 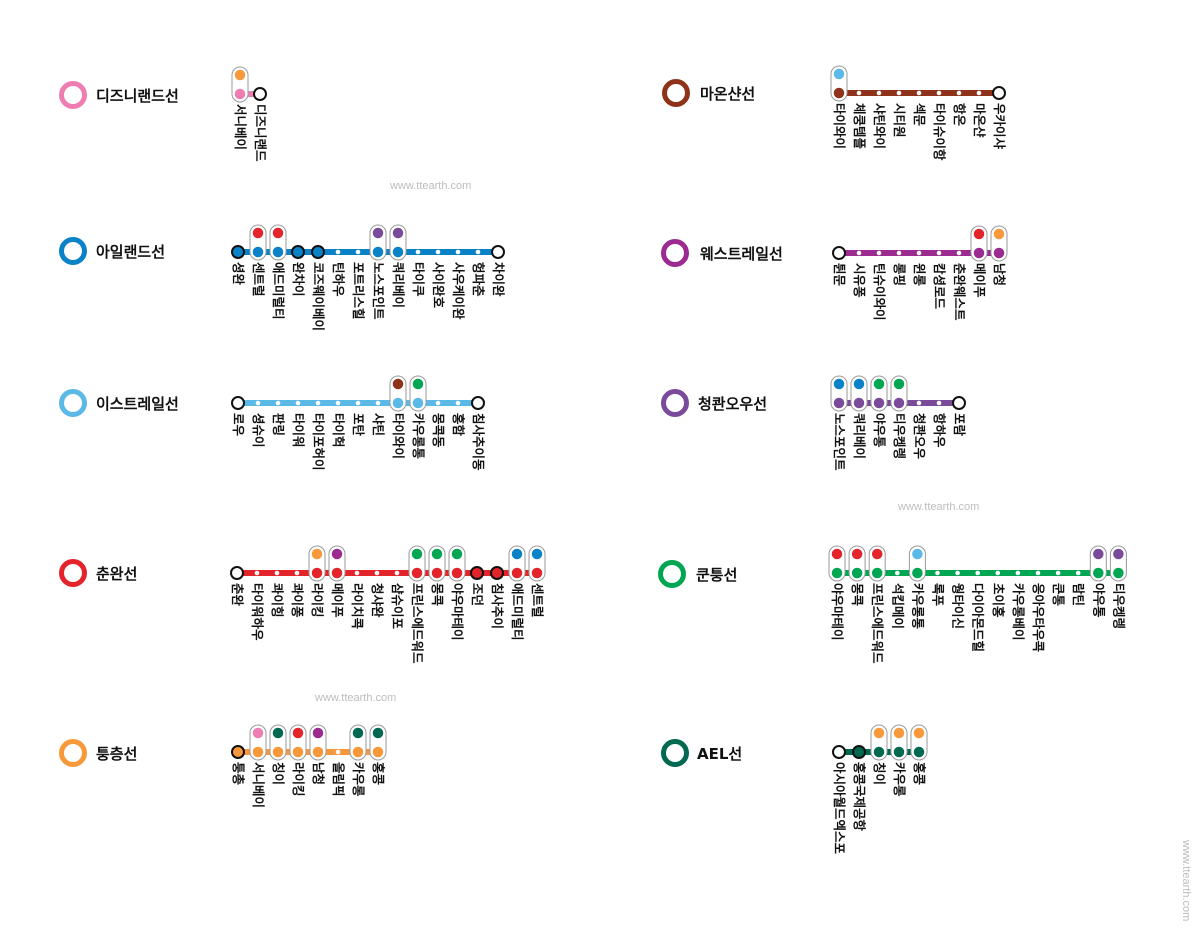 What do you see at coordinates (1018, 605) in the screenshot?
I see `station: 카우롱베이` at bounding box center [1018, 605].